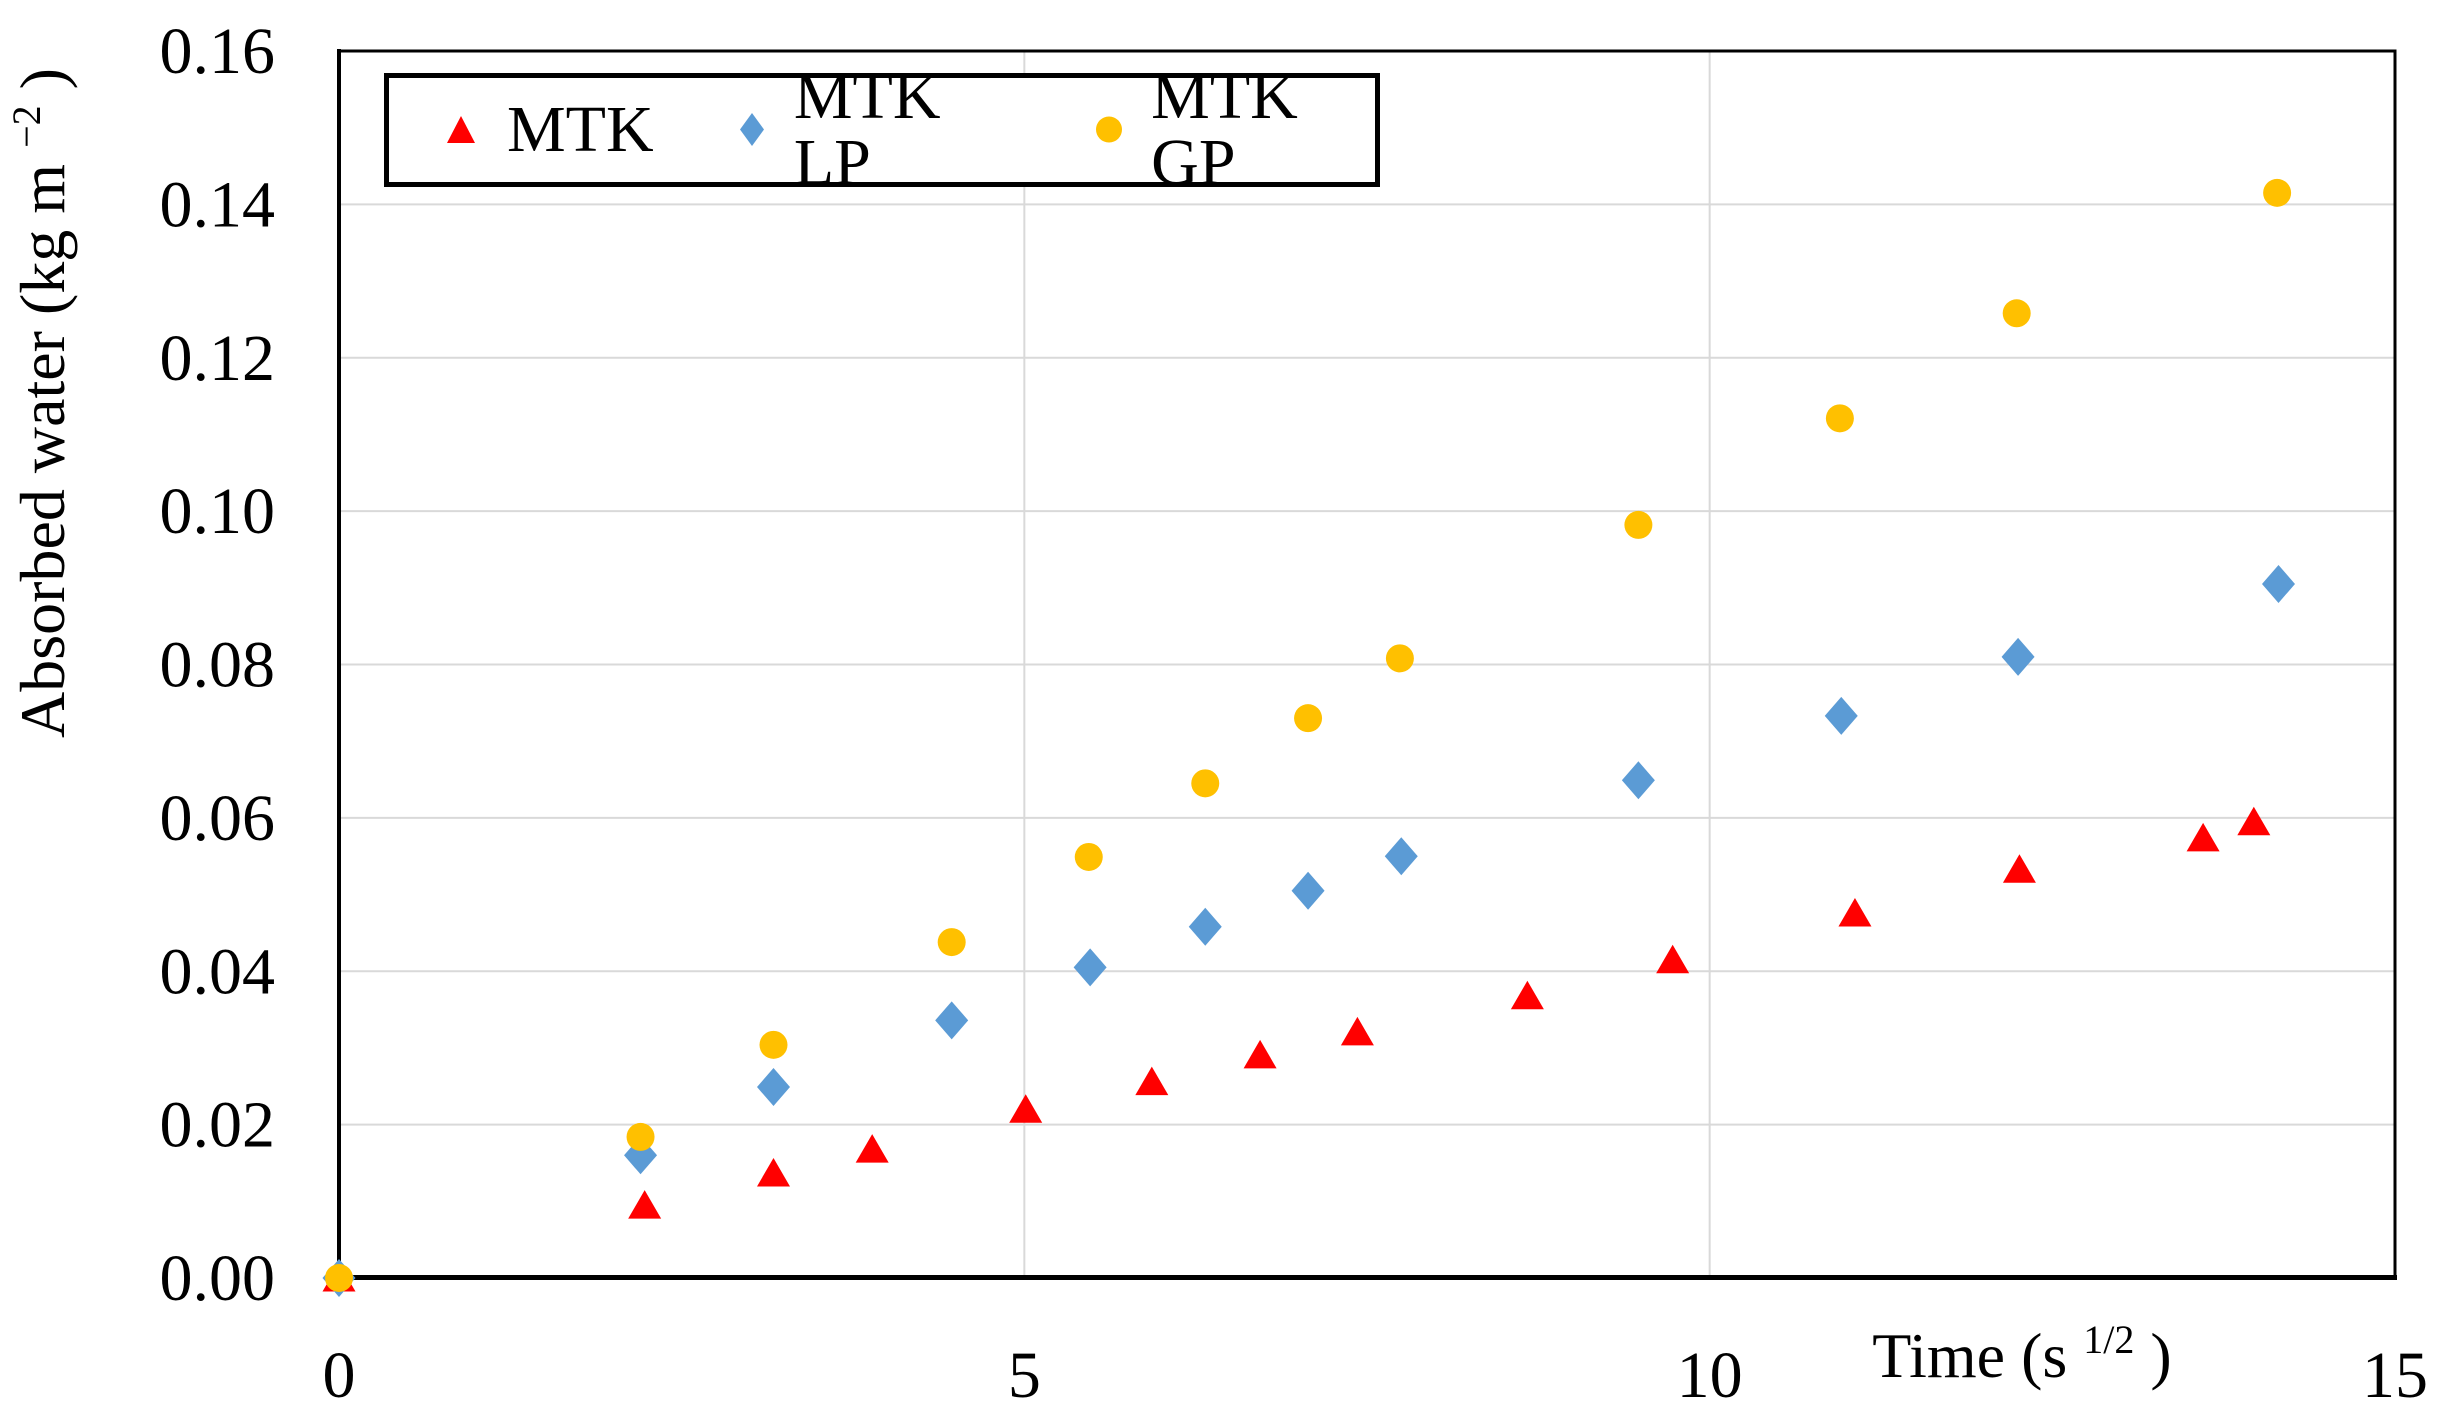 The height and width of the screenshot is (1424, 2441). I want to click on legend-entry-mtk-gp: MTK GP, so click(1232, 130).